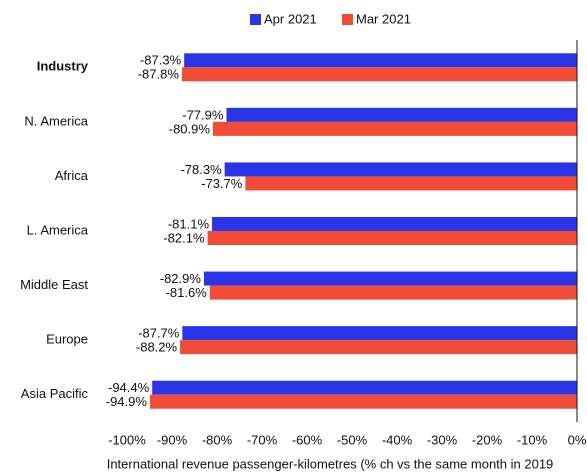 This screenshot has height=473, width=587. I want to click on y-tick-label: Europe, so click(67, 339).